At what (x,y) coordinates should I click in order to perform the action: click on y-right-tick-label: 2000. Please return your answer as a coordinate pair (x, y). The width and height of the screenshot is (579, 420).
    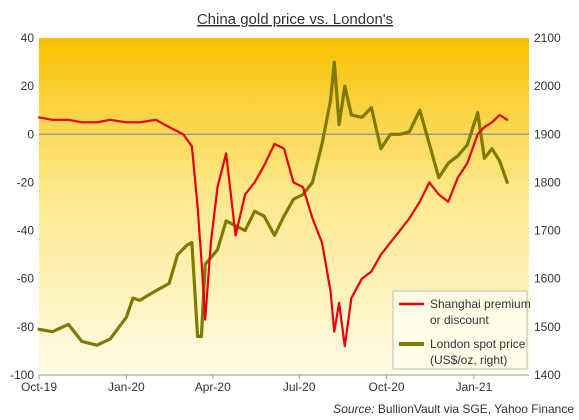
    Looking at the image, I should click on (547, 86).